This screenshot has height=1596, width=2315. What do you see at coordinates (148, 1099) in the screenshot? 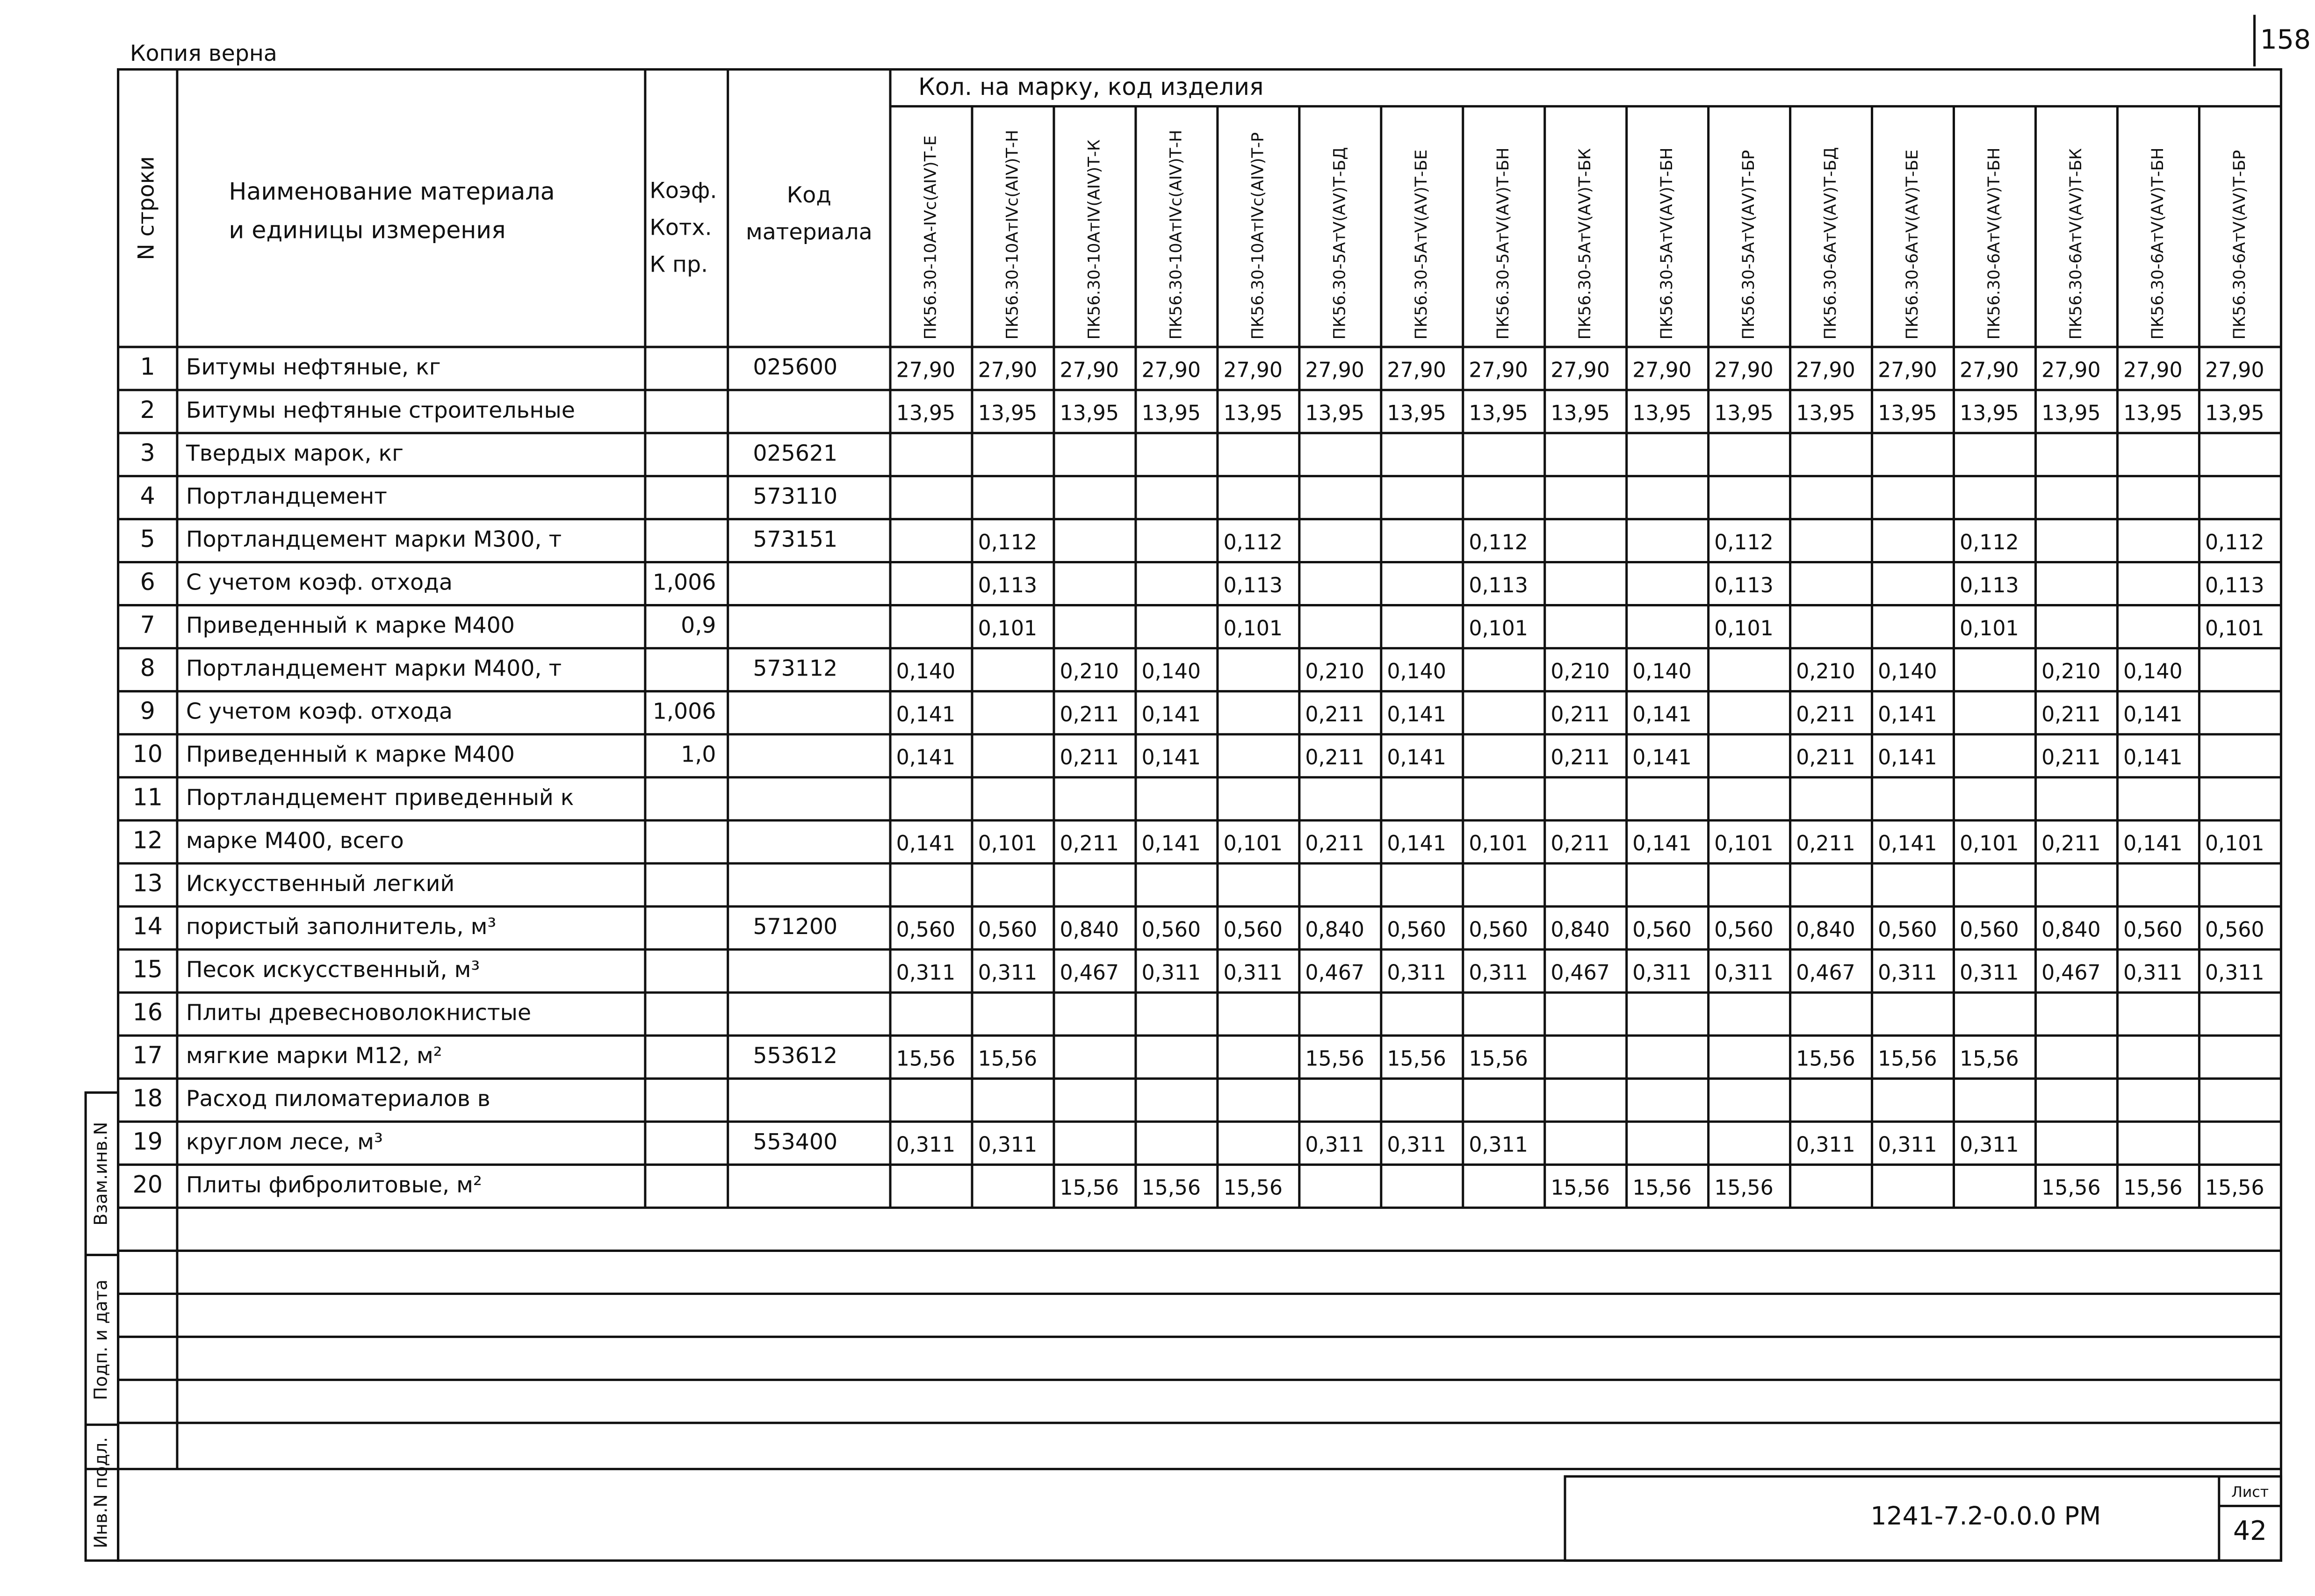
I see `row-no: 18` at bounding box center [148, 1099].